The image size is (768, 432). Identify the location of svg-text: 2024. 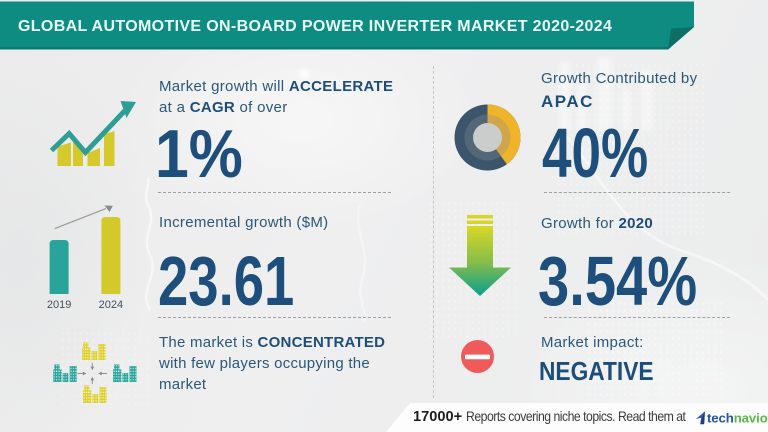
(111, 305).